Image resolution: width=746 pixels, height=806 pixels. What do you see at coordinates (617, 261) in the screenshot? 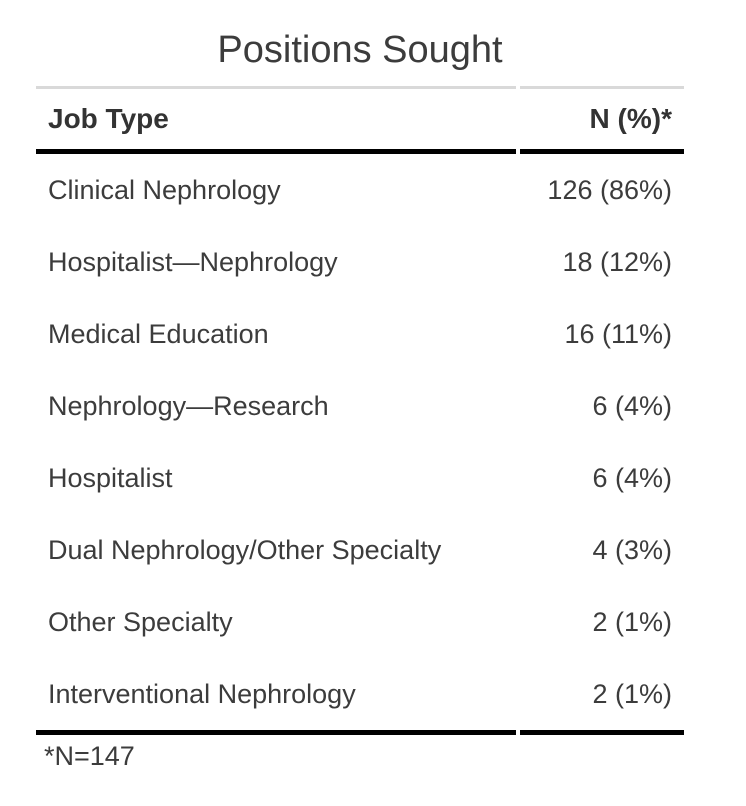
I see `n-percent-cell: 18 (12%)` at bounding box center [617, 261].